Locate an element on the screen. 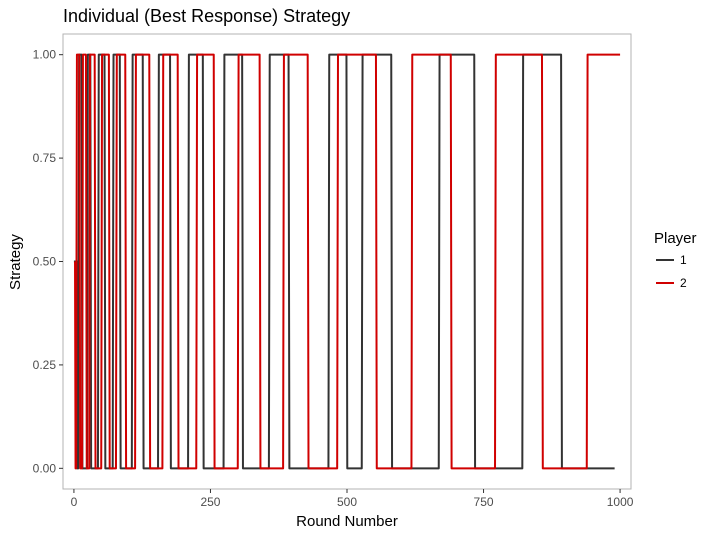 The image size is (715, 534). x-tick-label: 500 is located at coordinates (347, 502).